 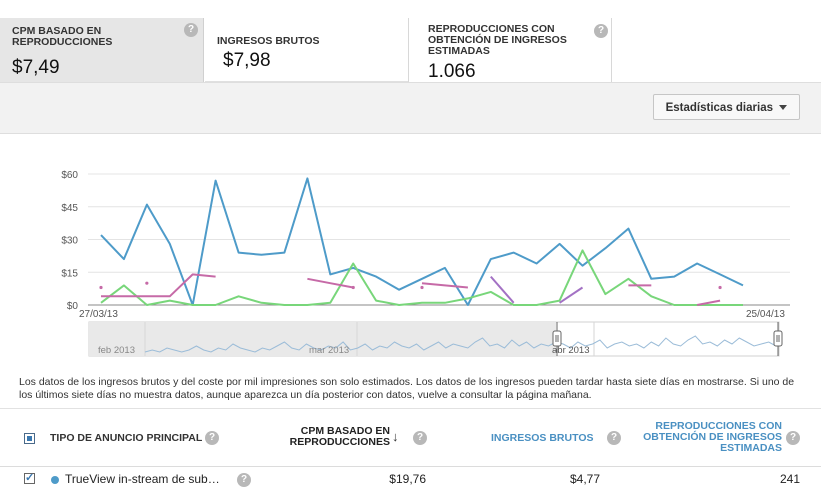 I want to click on metric-title: CPM BASADO EN REPRODUCCIONES, so click(x=62, y=36).